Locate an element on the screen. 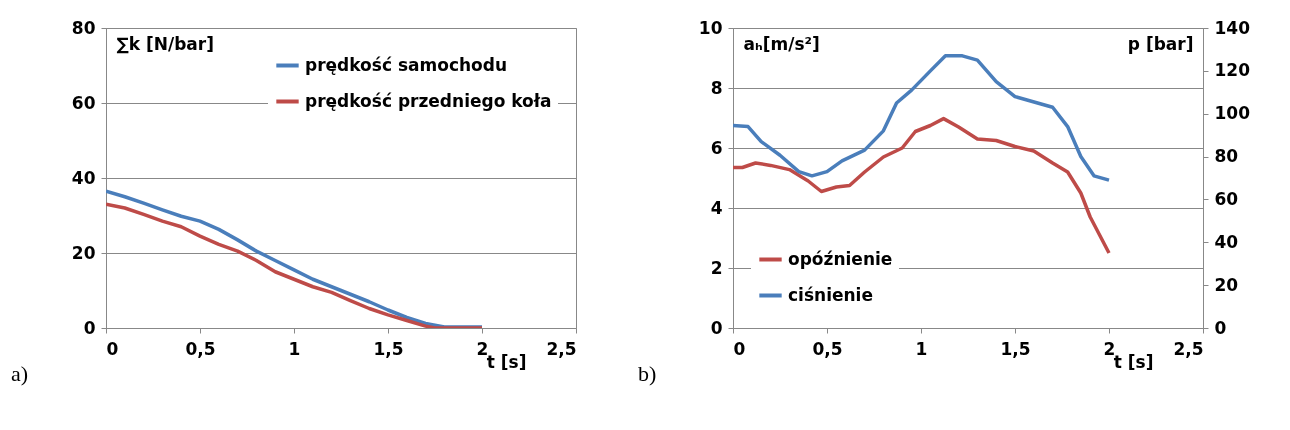 The height and width of the screenshot is (430, 1290). y2-tick-label: 100 is located at coordinates (1232, 113).